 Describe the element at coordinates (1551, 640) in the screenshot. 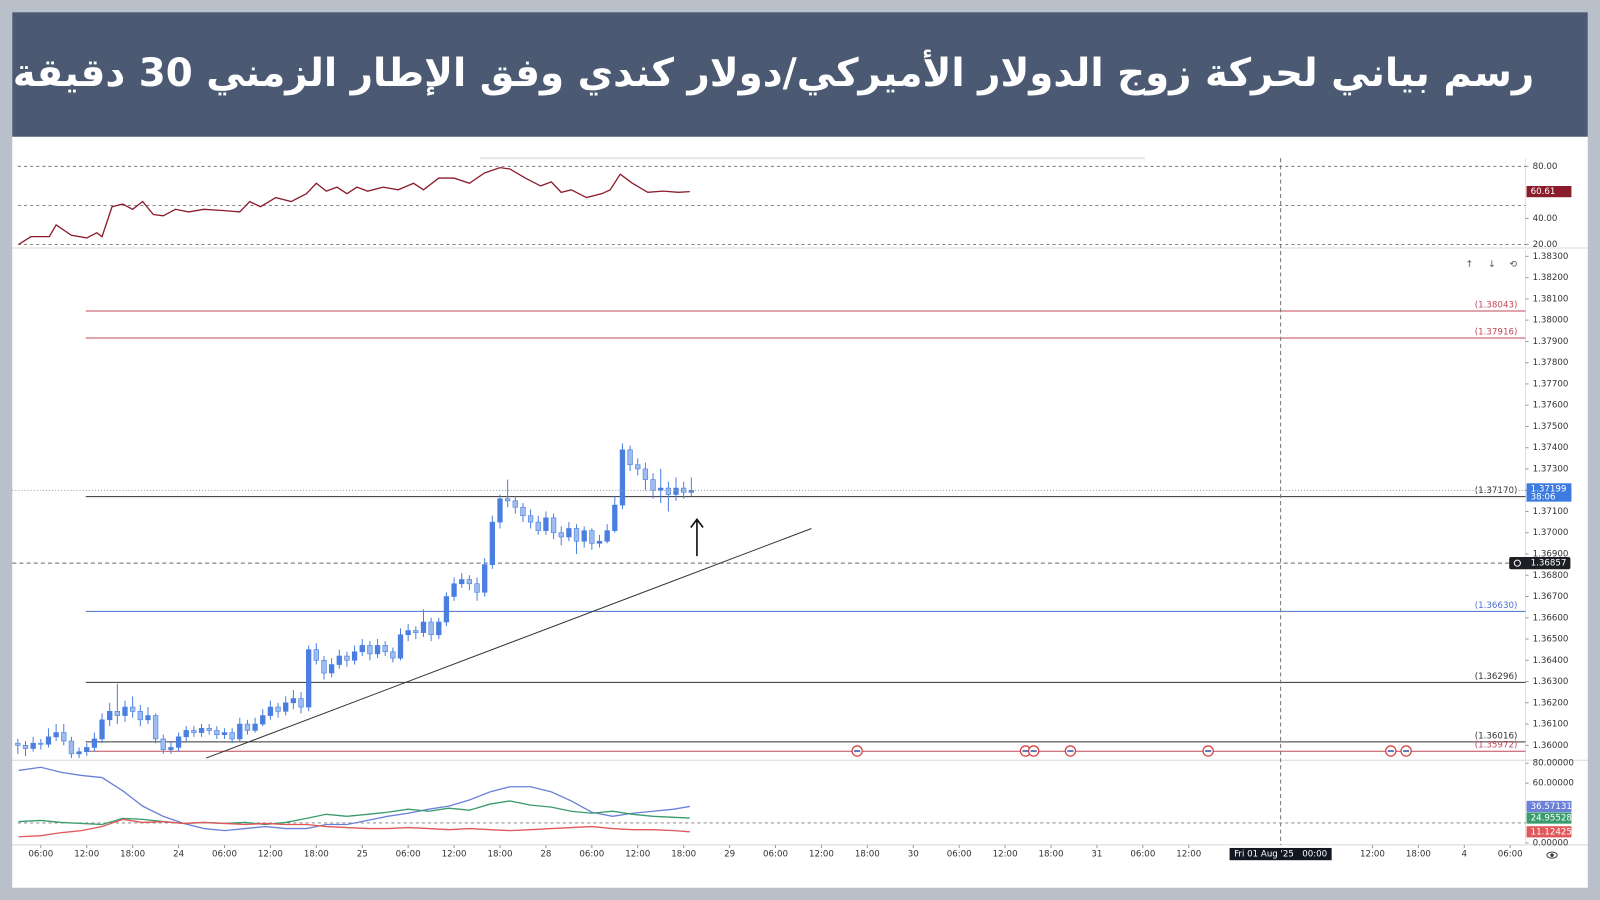

I see `y-tick-label: 1.36500` at that location.